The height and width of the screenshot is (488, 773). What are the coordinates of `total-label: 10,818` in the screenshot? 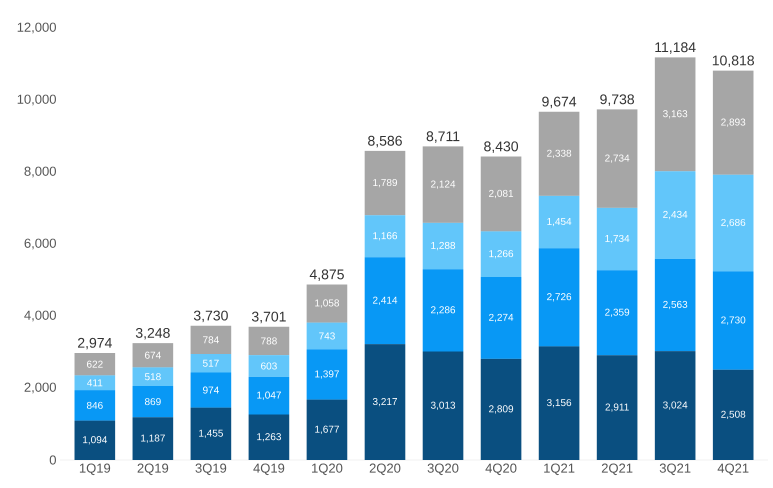 It's located at (733, 61).